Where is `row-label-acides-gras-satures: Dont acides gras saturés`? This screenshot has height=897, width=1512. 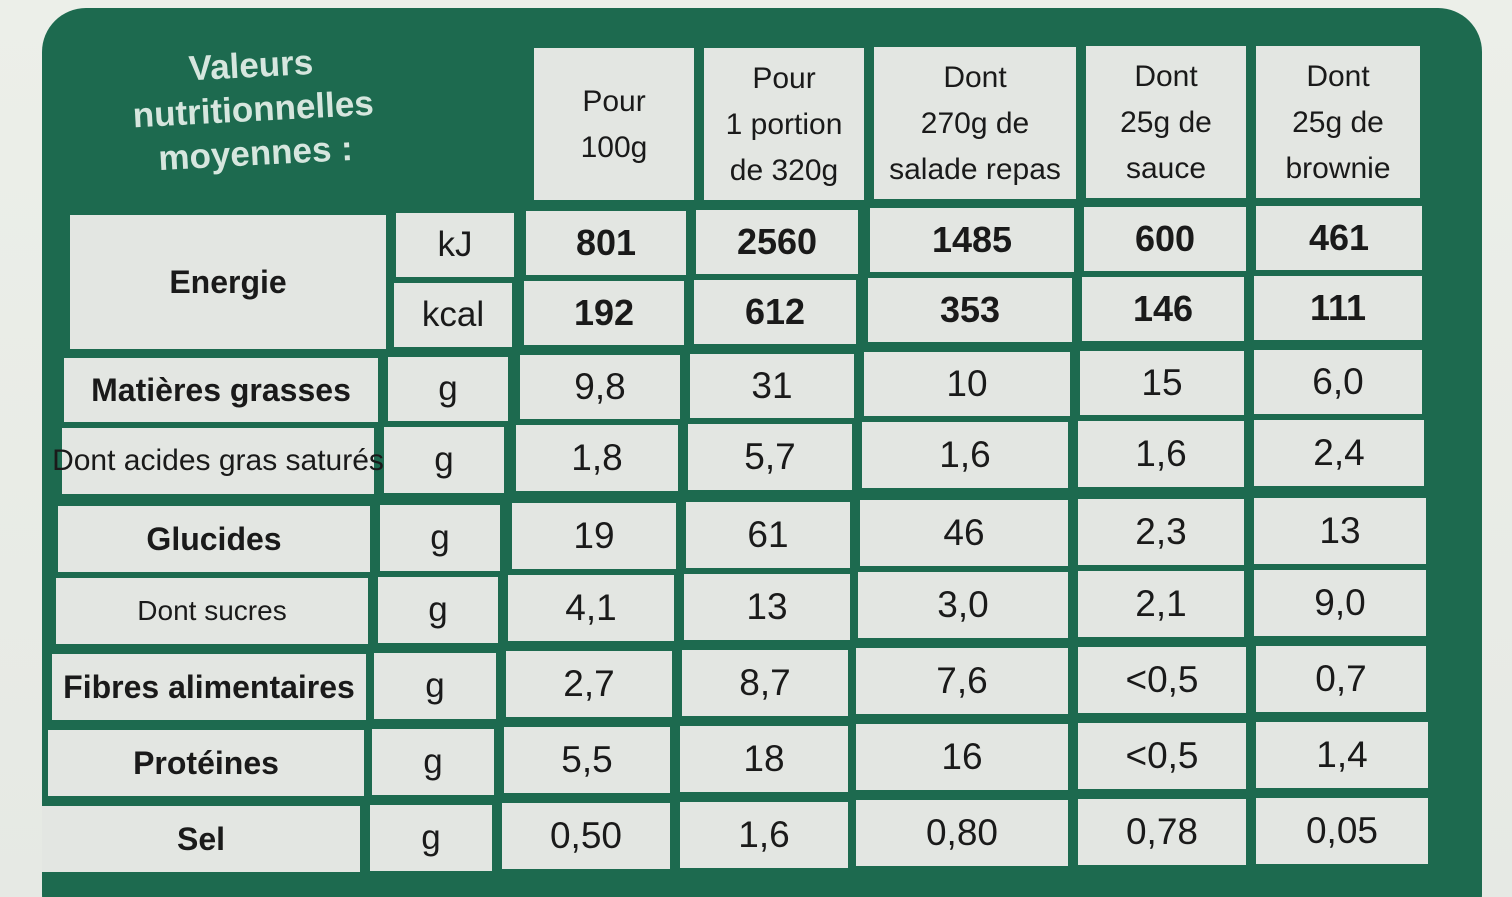 row-label-acides-gras-satures: Dont acides gras saturés is located at coordinates (218, 461).